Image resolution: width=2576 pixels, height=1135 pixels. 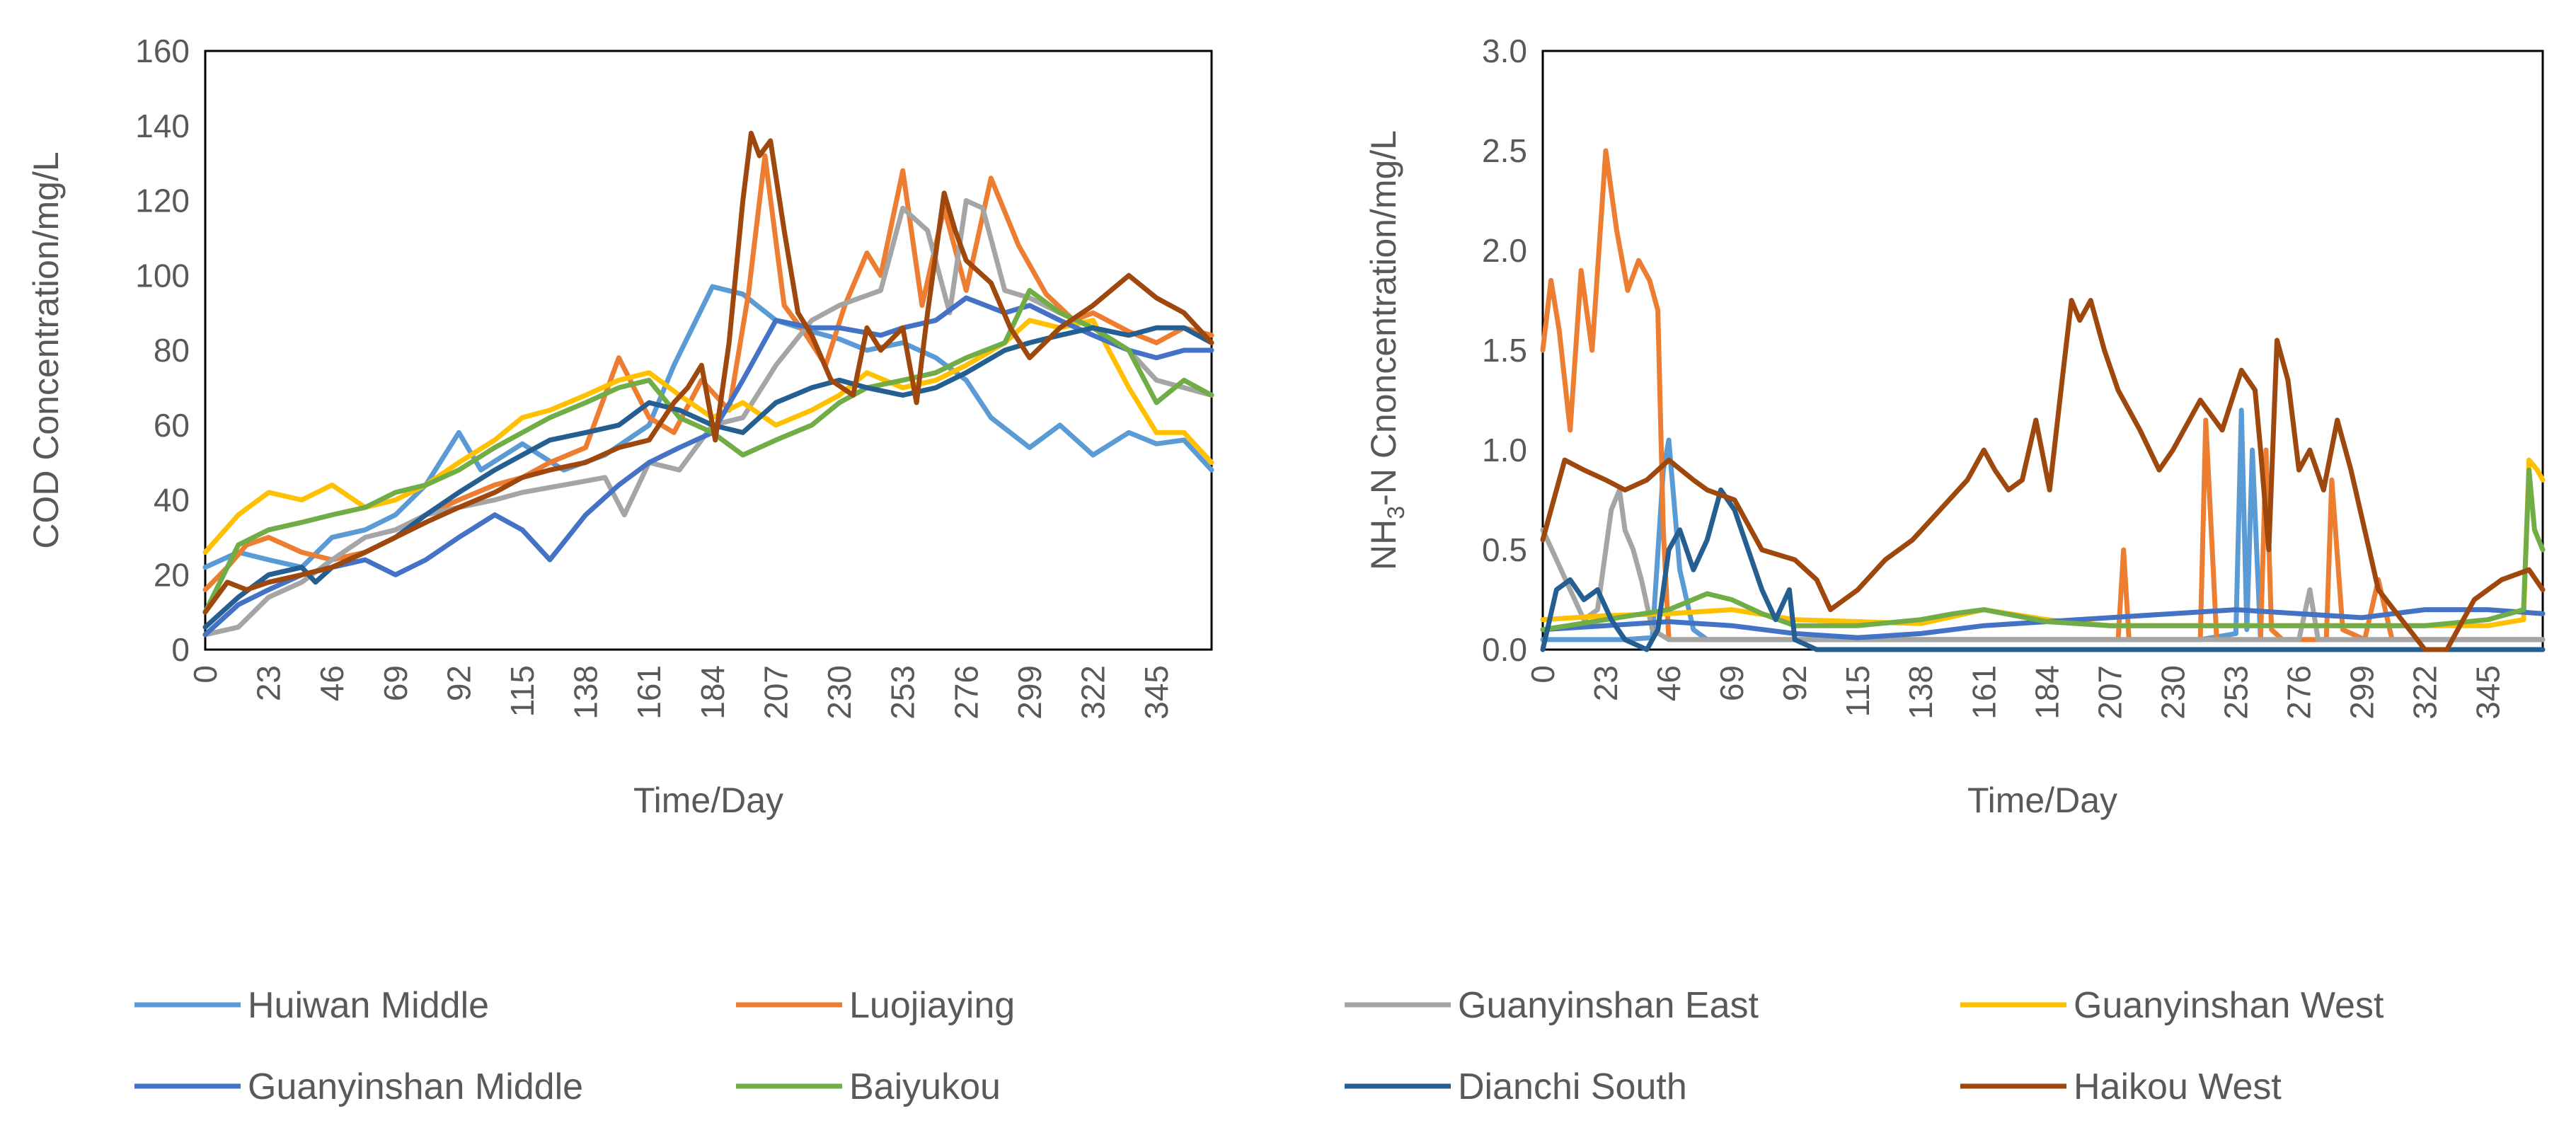 What do you see at coordinates (1543, 674) in the screenshot?
I see `nh3n-x-tick-label: 0` at bounding box center [1543, 674].